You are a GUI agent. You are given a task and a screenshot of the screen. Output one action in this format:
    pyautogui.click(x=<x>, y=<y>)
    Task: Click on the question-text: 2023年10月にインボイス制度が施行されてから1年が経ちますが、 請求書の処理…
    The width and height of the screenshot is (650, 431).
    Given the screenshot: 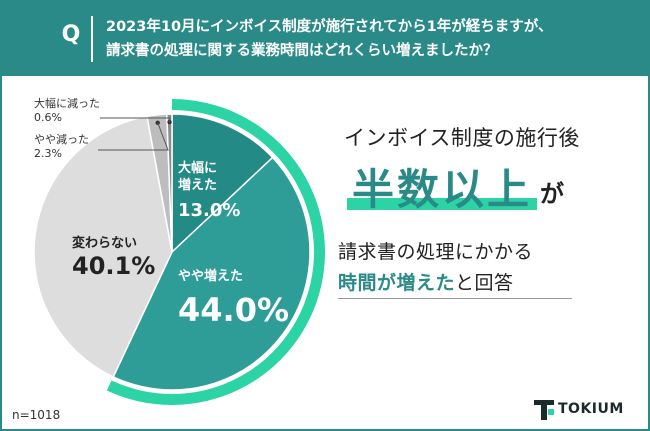 What is the action you would take?
    pyautogui.click(x=371, y=39)
    